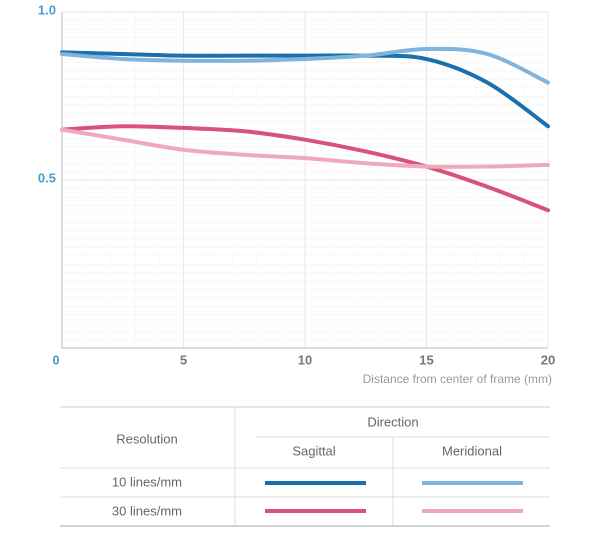 Image resolution: width=604 pixels, height=550 pixels. Describe the element at coordinates (305, 359) in the screenshot. I see `x-tick-label: 10` at that location.